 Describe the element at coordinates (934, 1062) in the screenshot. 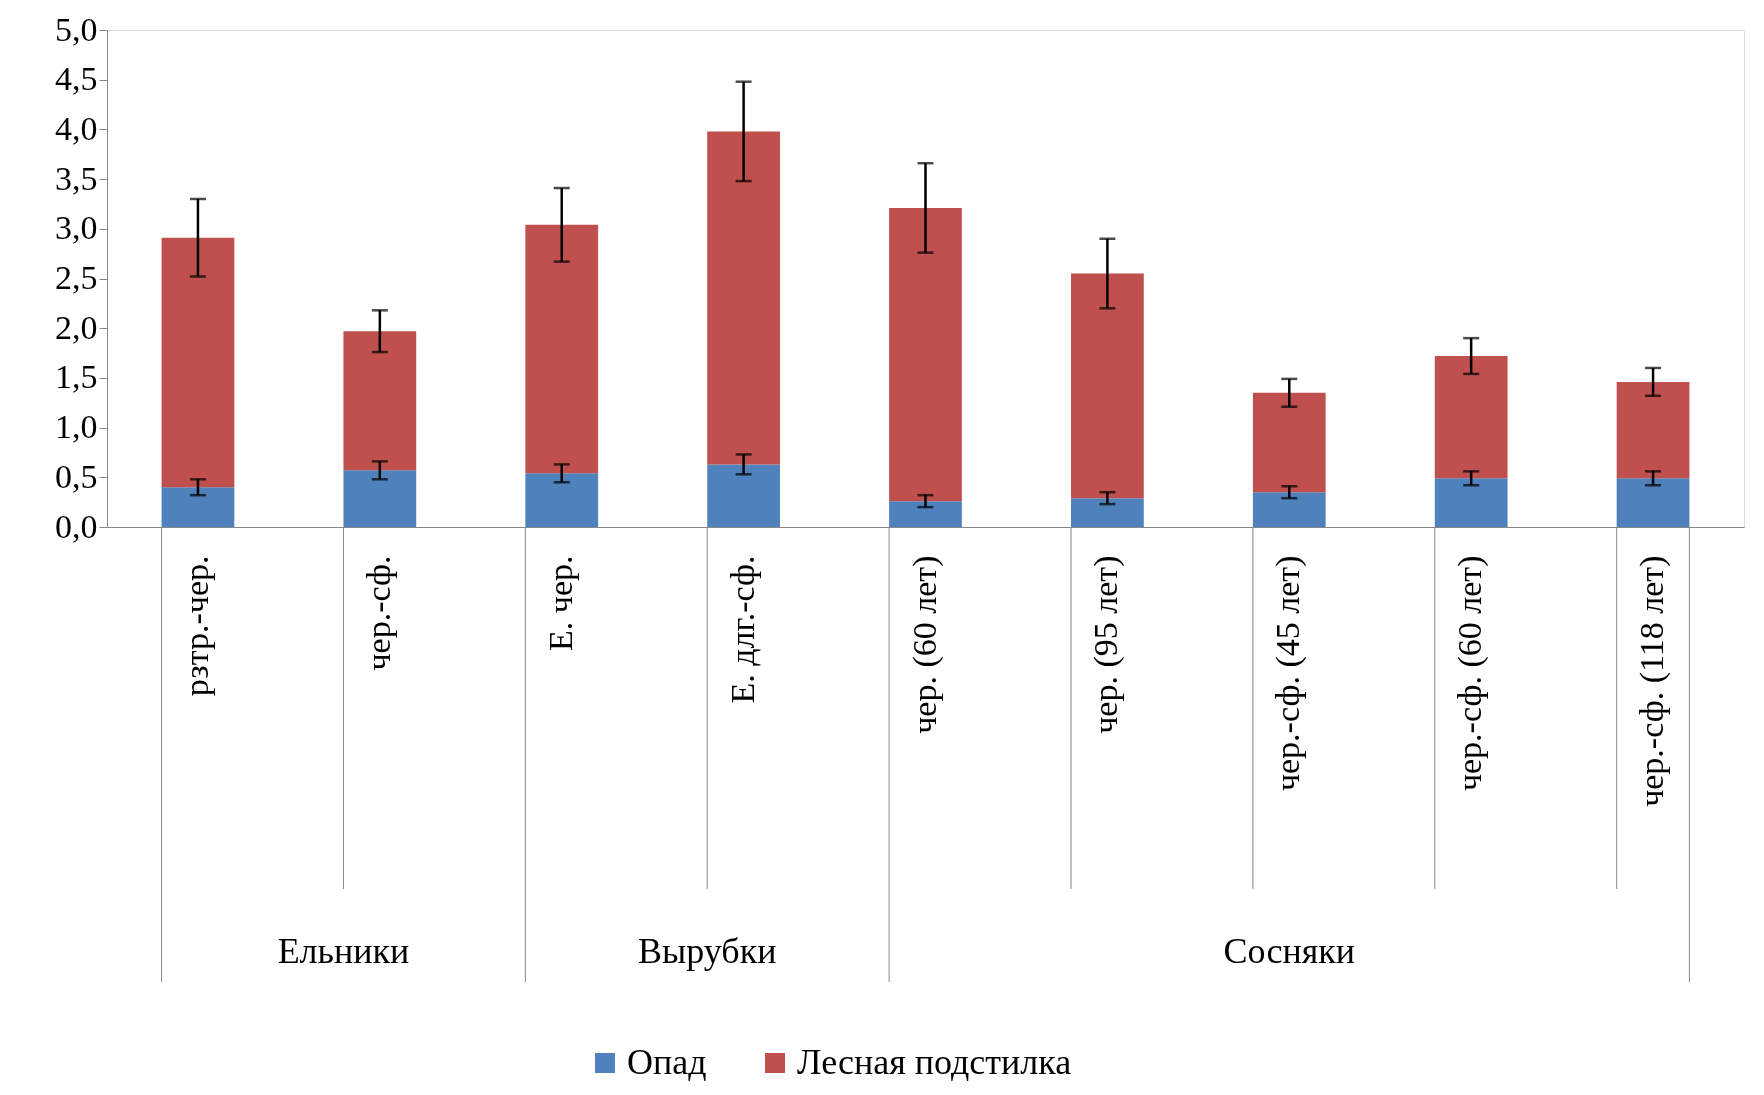

I see `legend-label: Лесная подстилка` at that location.